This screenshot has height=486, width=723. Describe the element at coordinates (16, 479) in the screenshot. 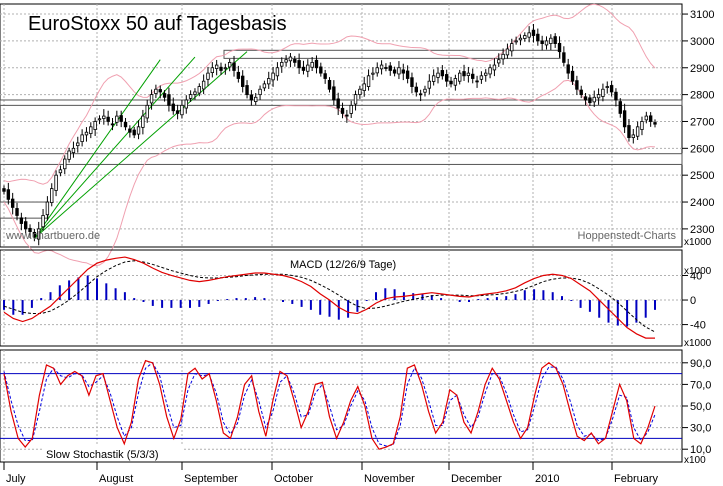

I see `x-tick-label: July` at that location.